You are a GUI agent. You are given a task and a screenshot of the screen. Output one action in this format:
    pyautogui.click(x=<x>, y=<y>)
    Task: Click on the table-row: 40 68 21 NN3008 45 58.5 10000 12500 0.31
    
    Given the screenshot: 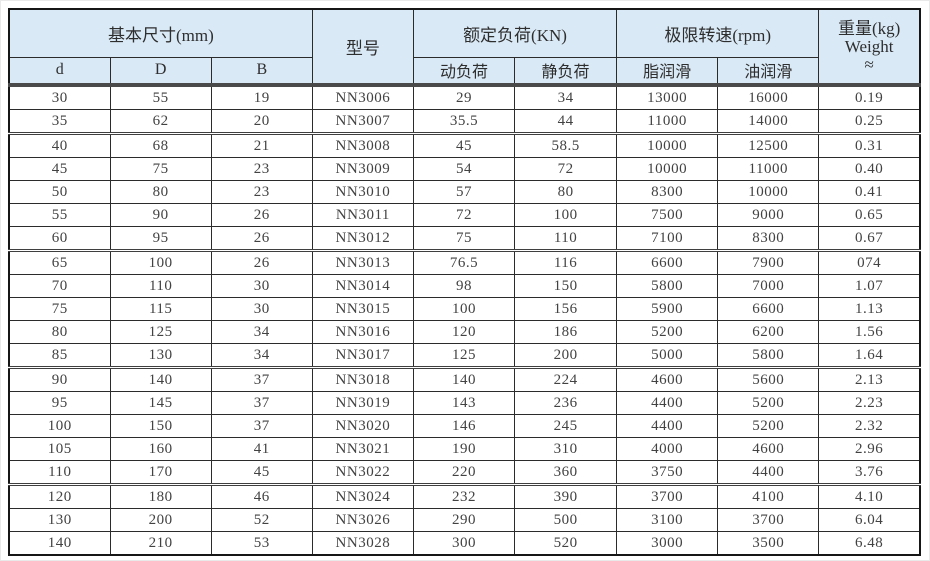 What is the action you would take?
    pyautogui.click(x=464, y=145)
    